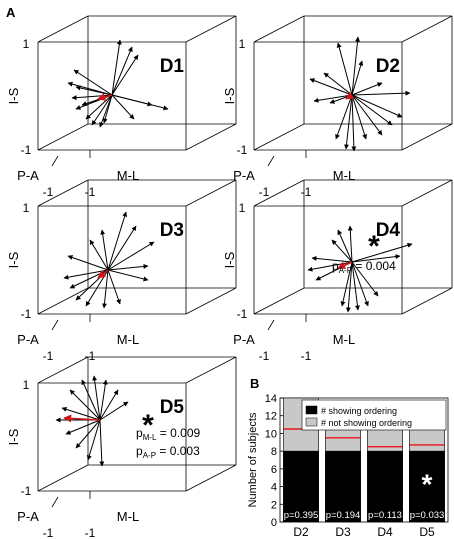 The height and width of the screenshot is (539, 454). I want to click on panel-name: D5, so click(172, 407).